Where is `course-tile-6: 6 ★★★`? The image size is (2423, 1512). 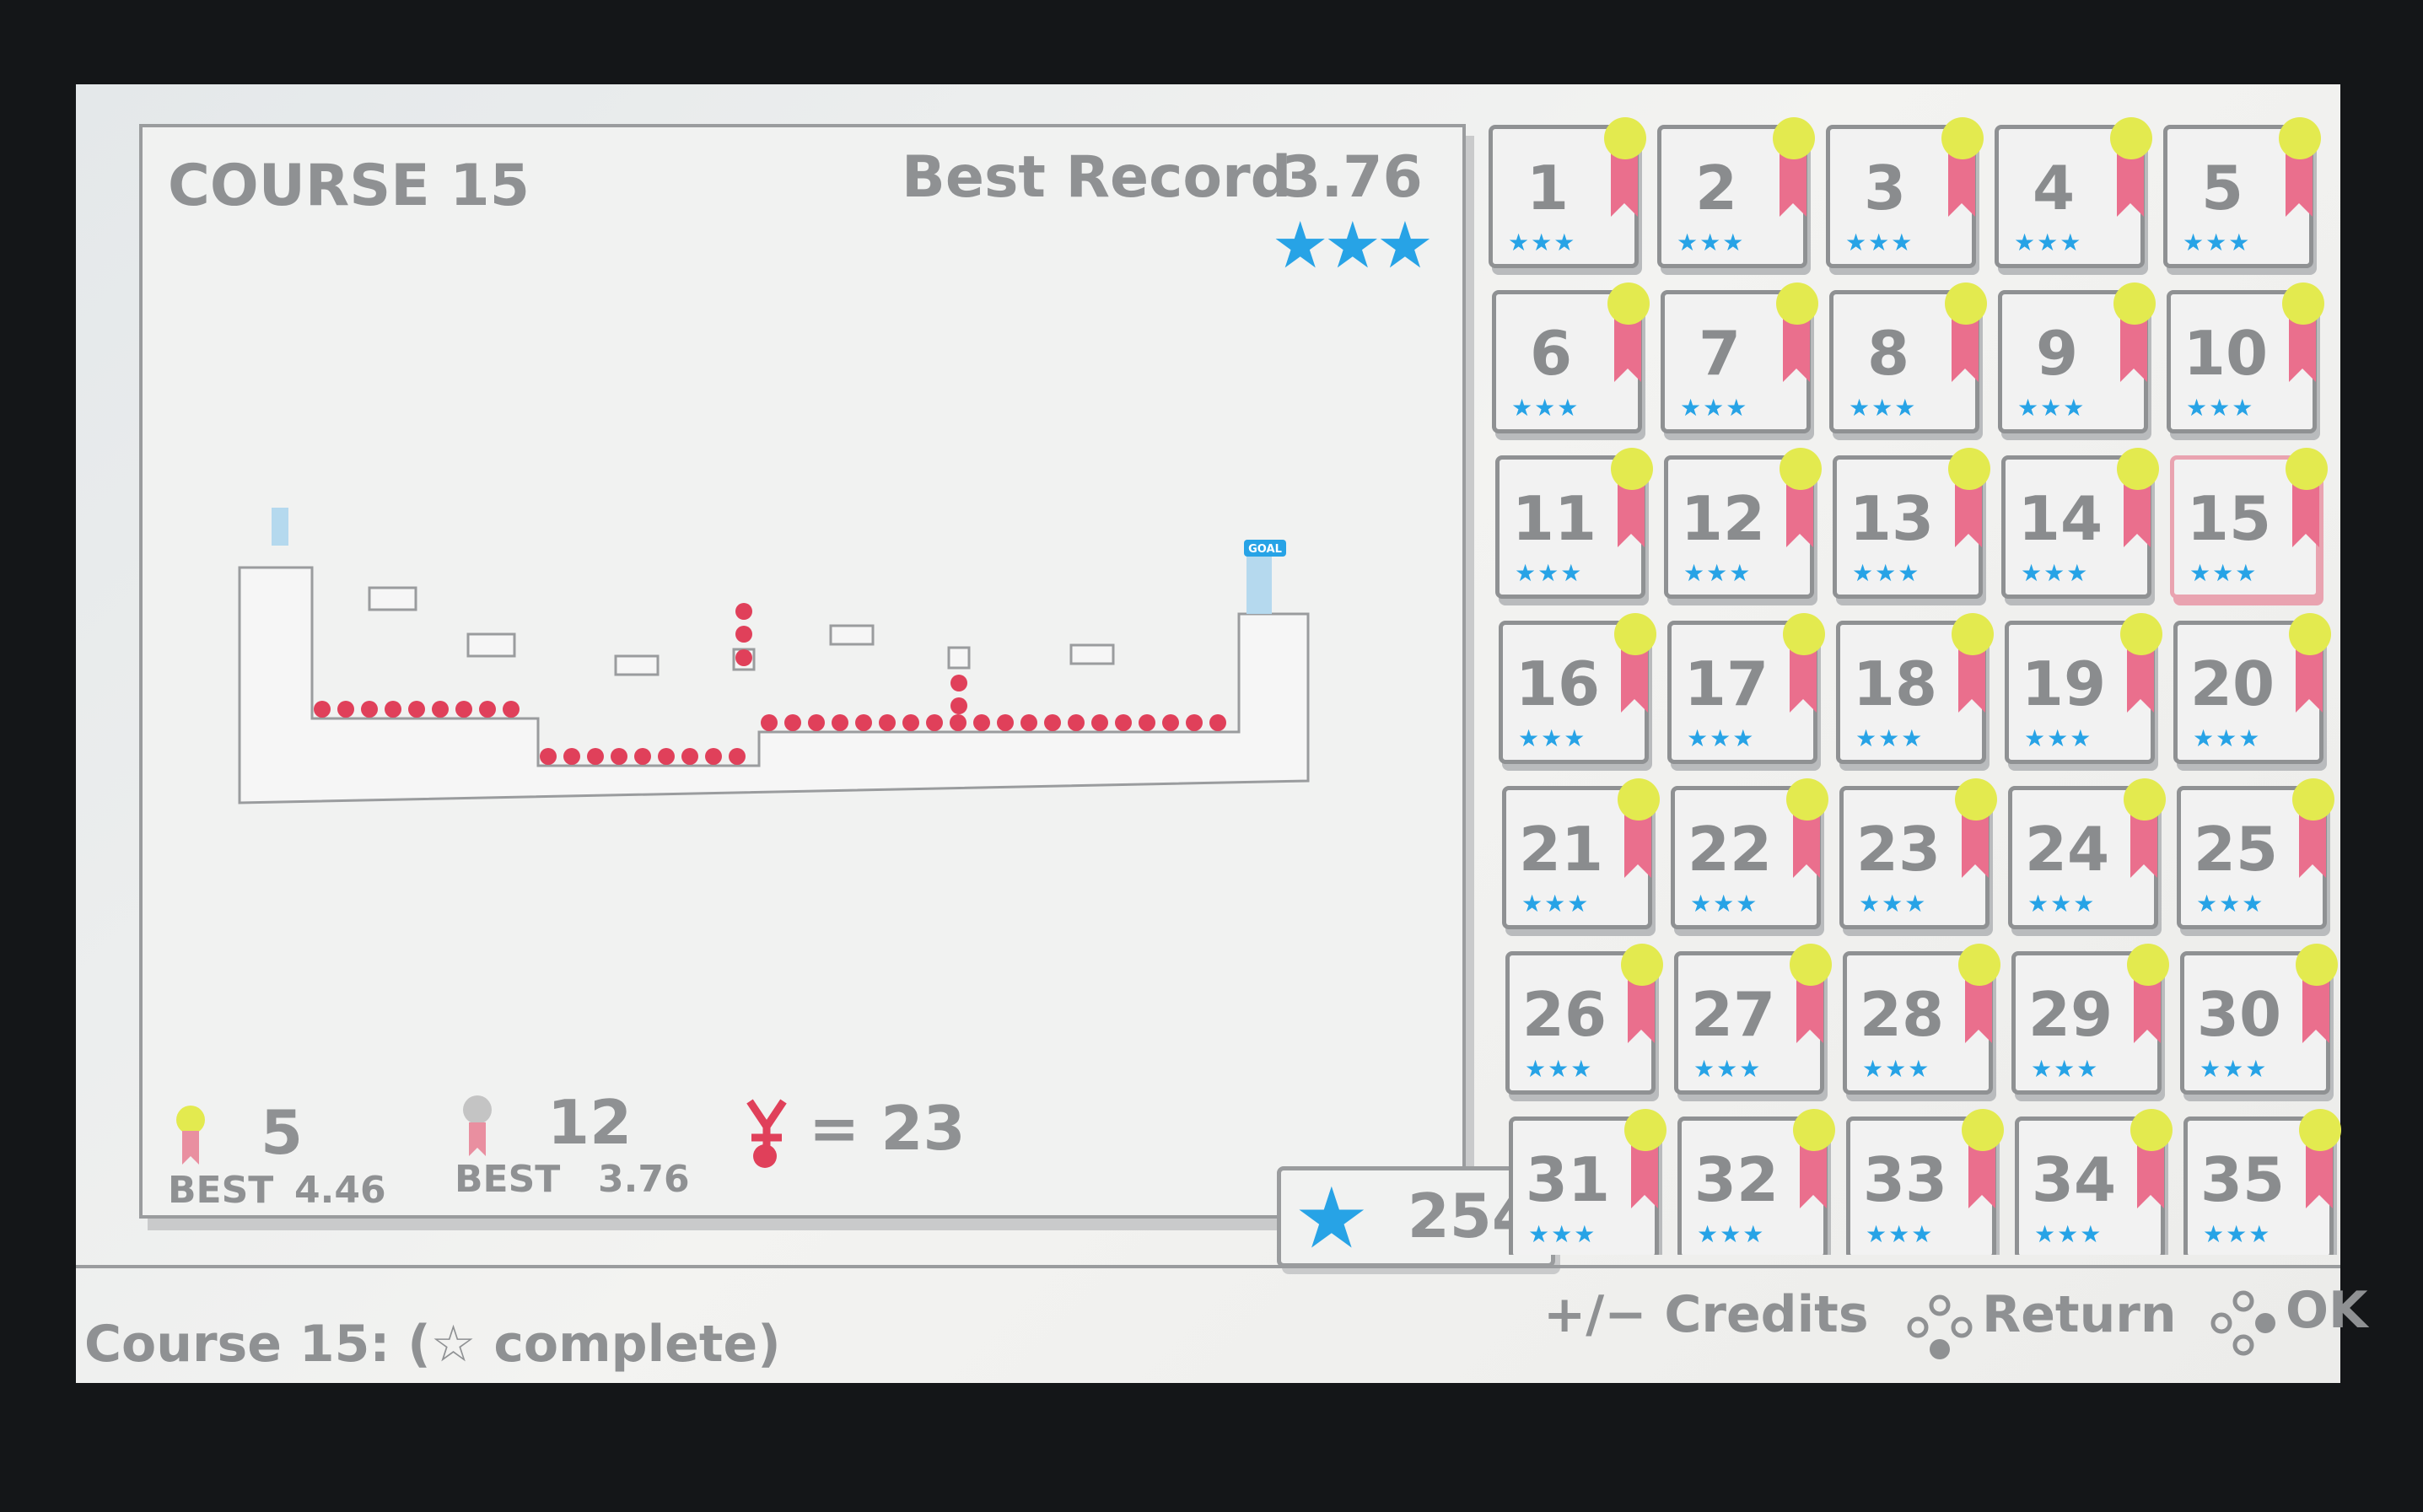 course-tile-6: 6 ★★★ is located at coordinates (1571, 357).